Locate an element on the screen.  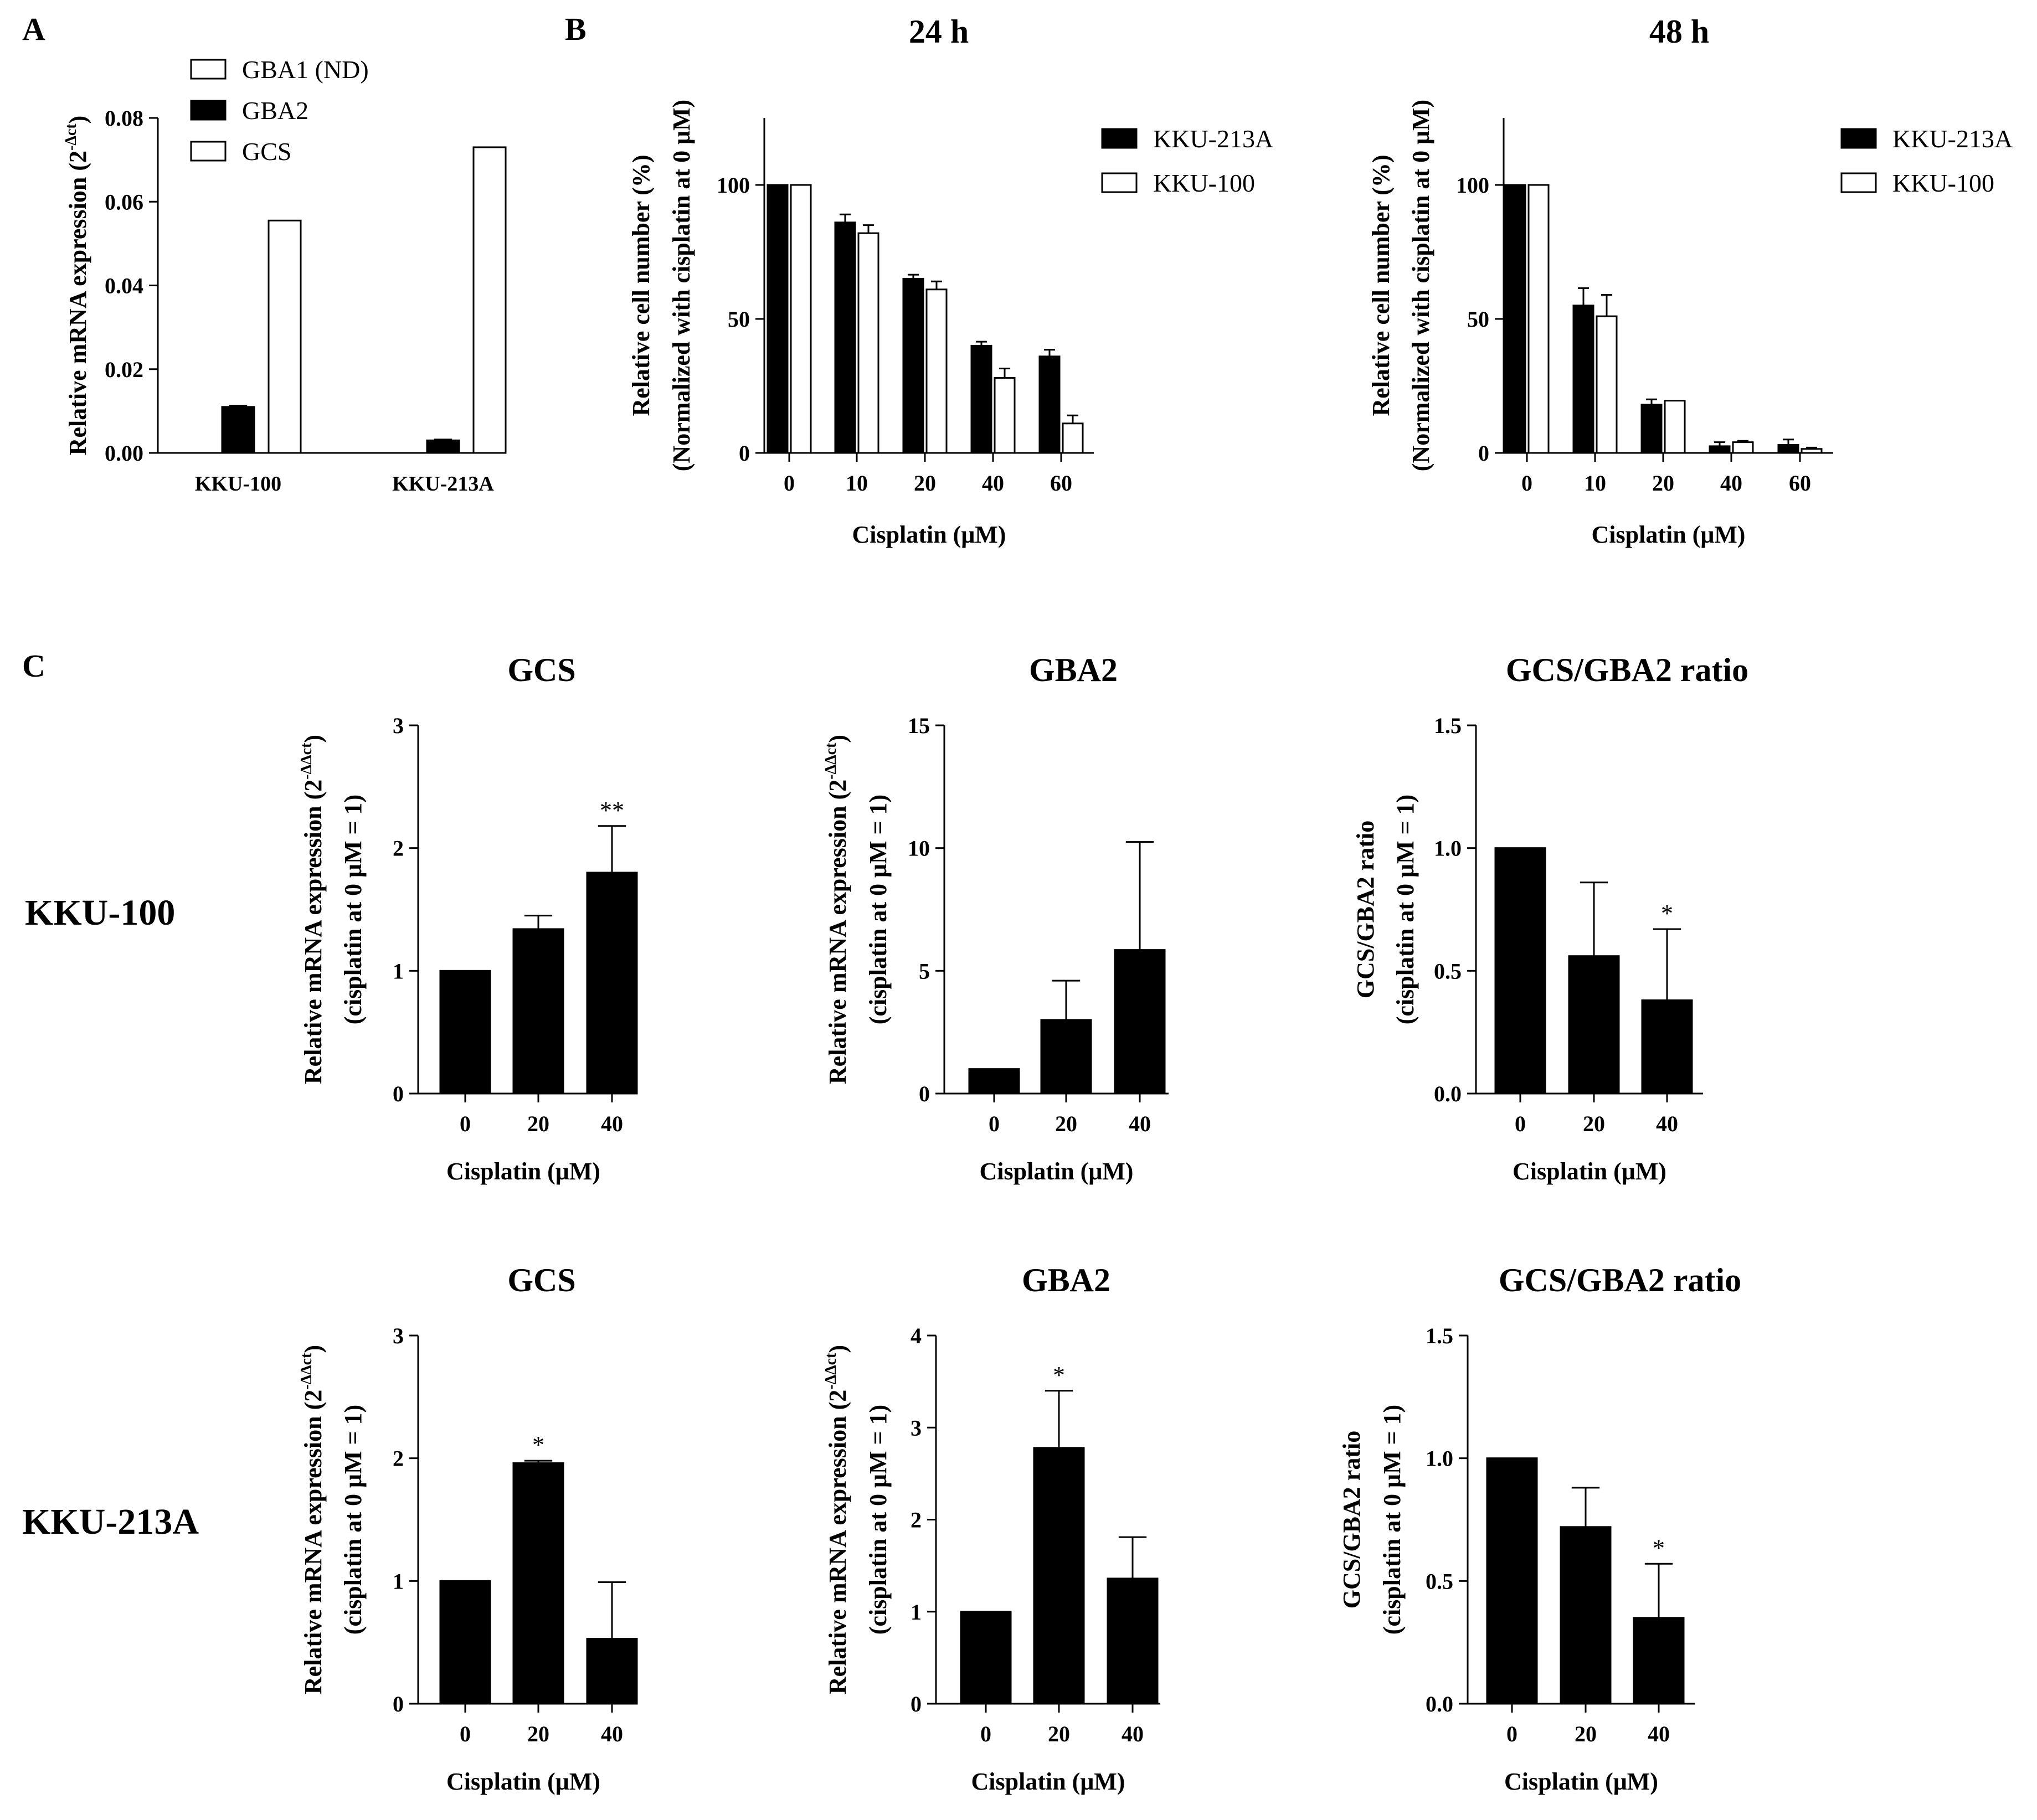
y-tick-label: 0.04 is located at coordinates (124, 286).